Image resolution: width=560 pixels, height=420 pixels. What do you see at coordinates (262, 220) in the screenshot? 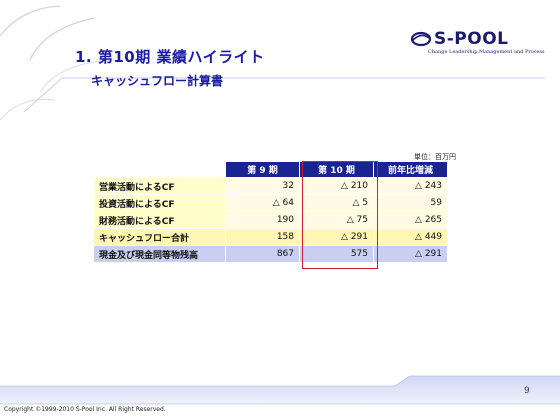
I see `cell-period-9: 190` at bounding box center [262, 220].